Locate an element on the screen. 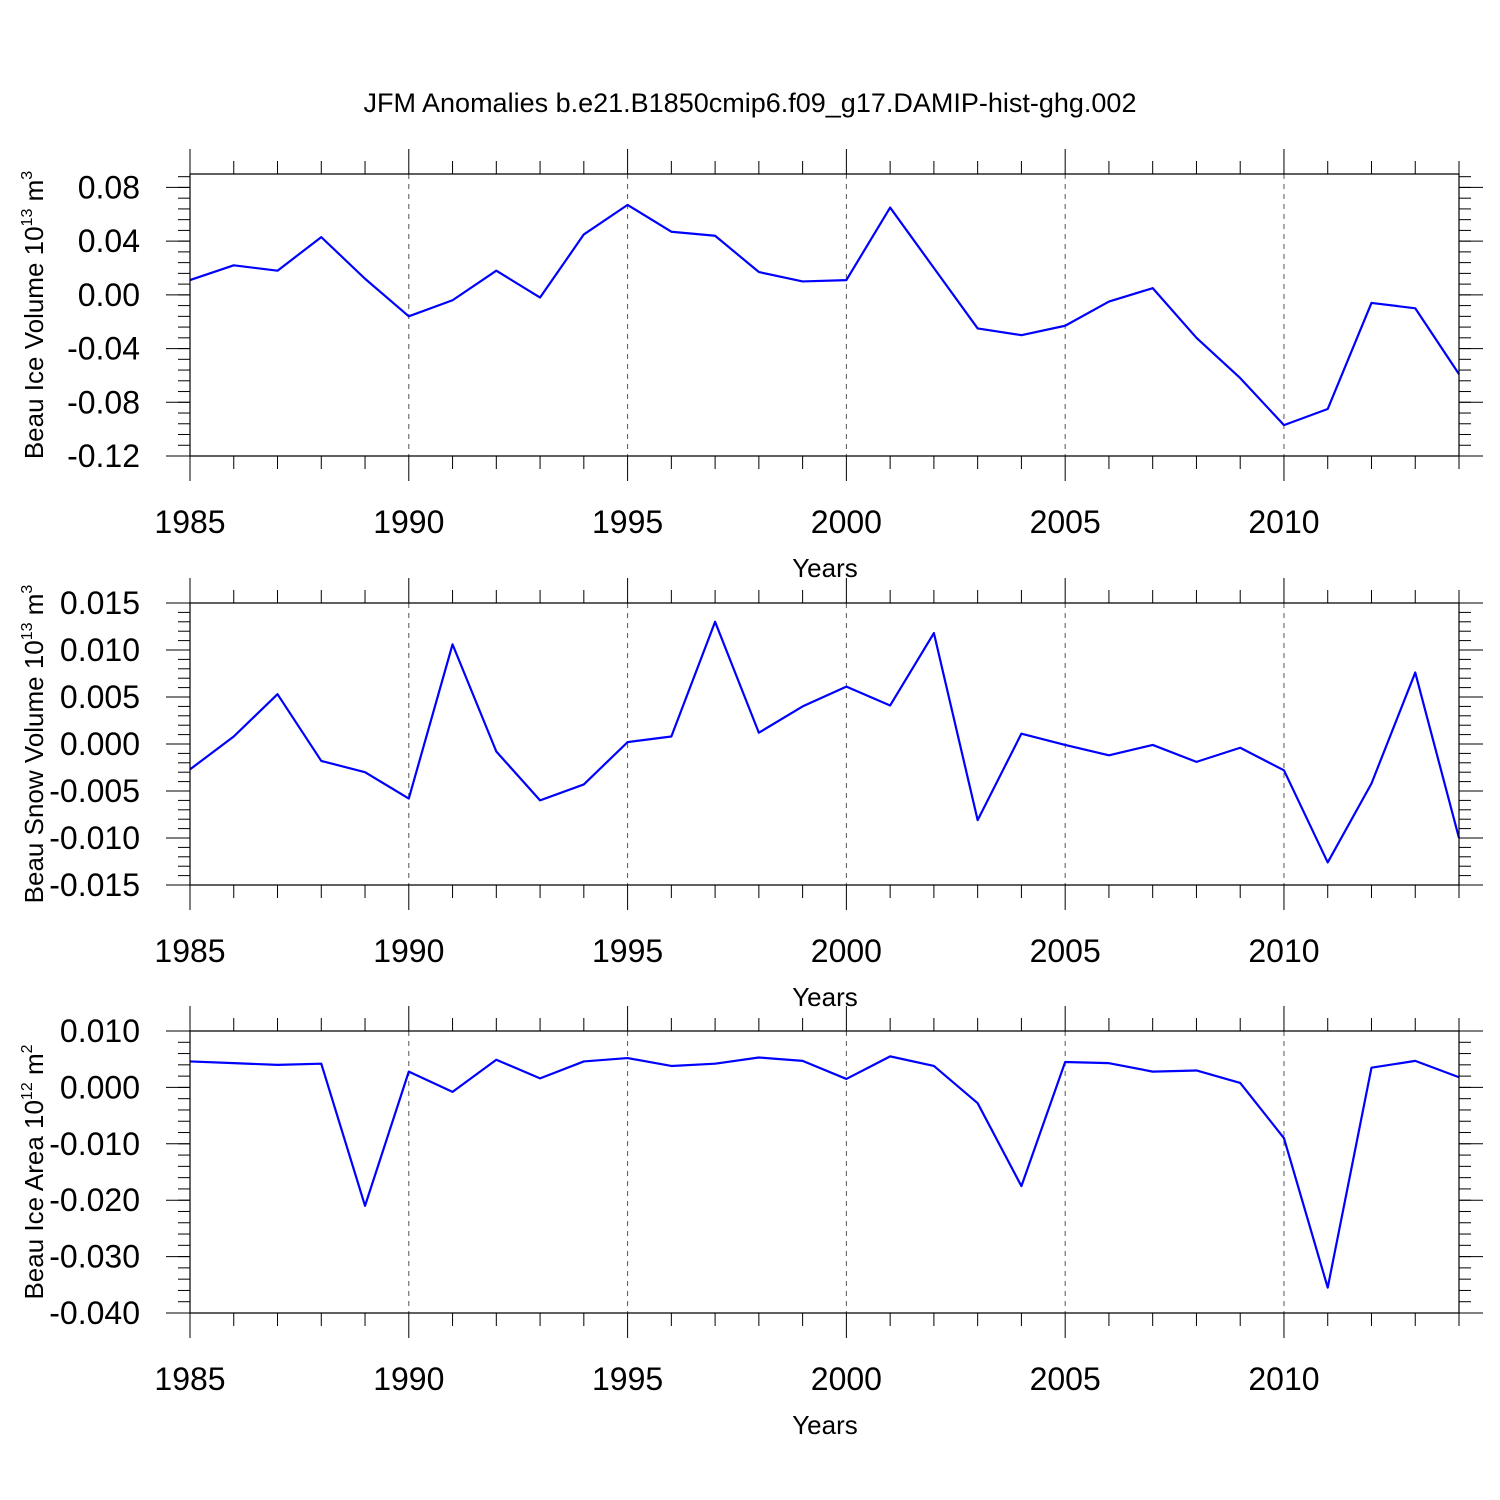 The width and height of the screenshot is (1500, 1500). y-tick-label: -0.12 is located at coordinates (103, 456).